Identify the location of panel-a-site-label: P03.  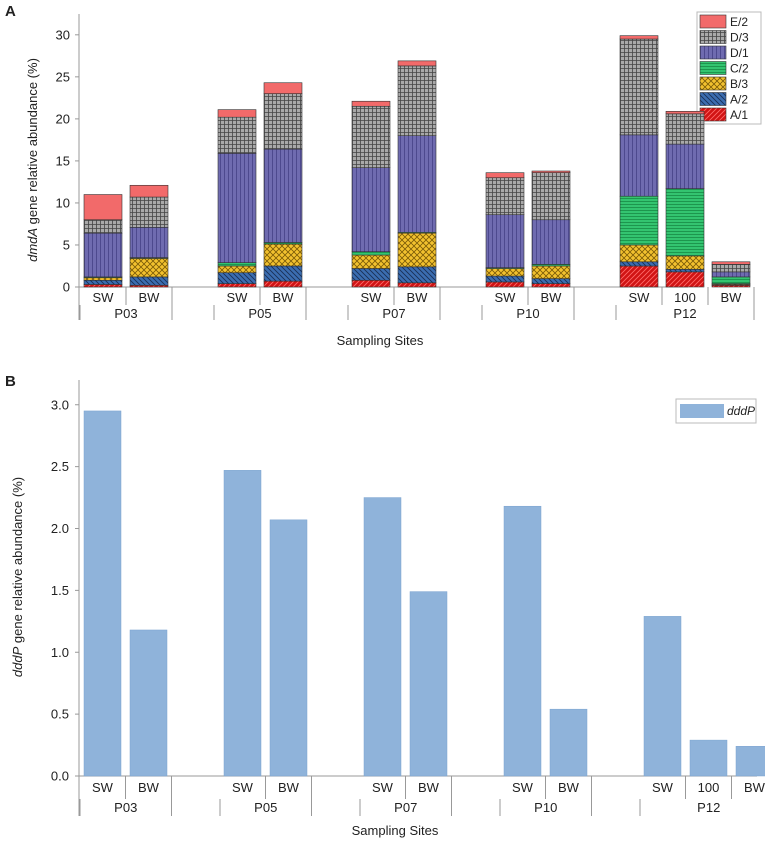
(125, 313).